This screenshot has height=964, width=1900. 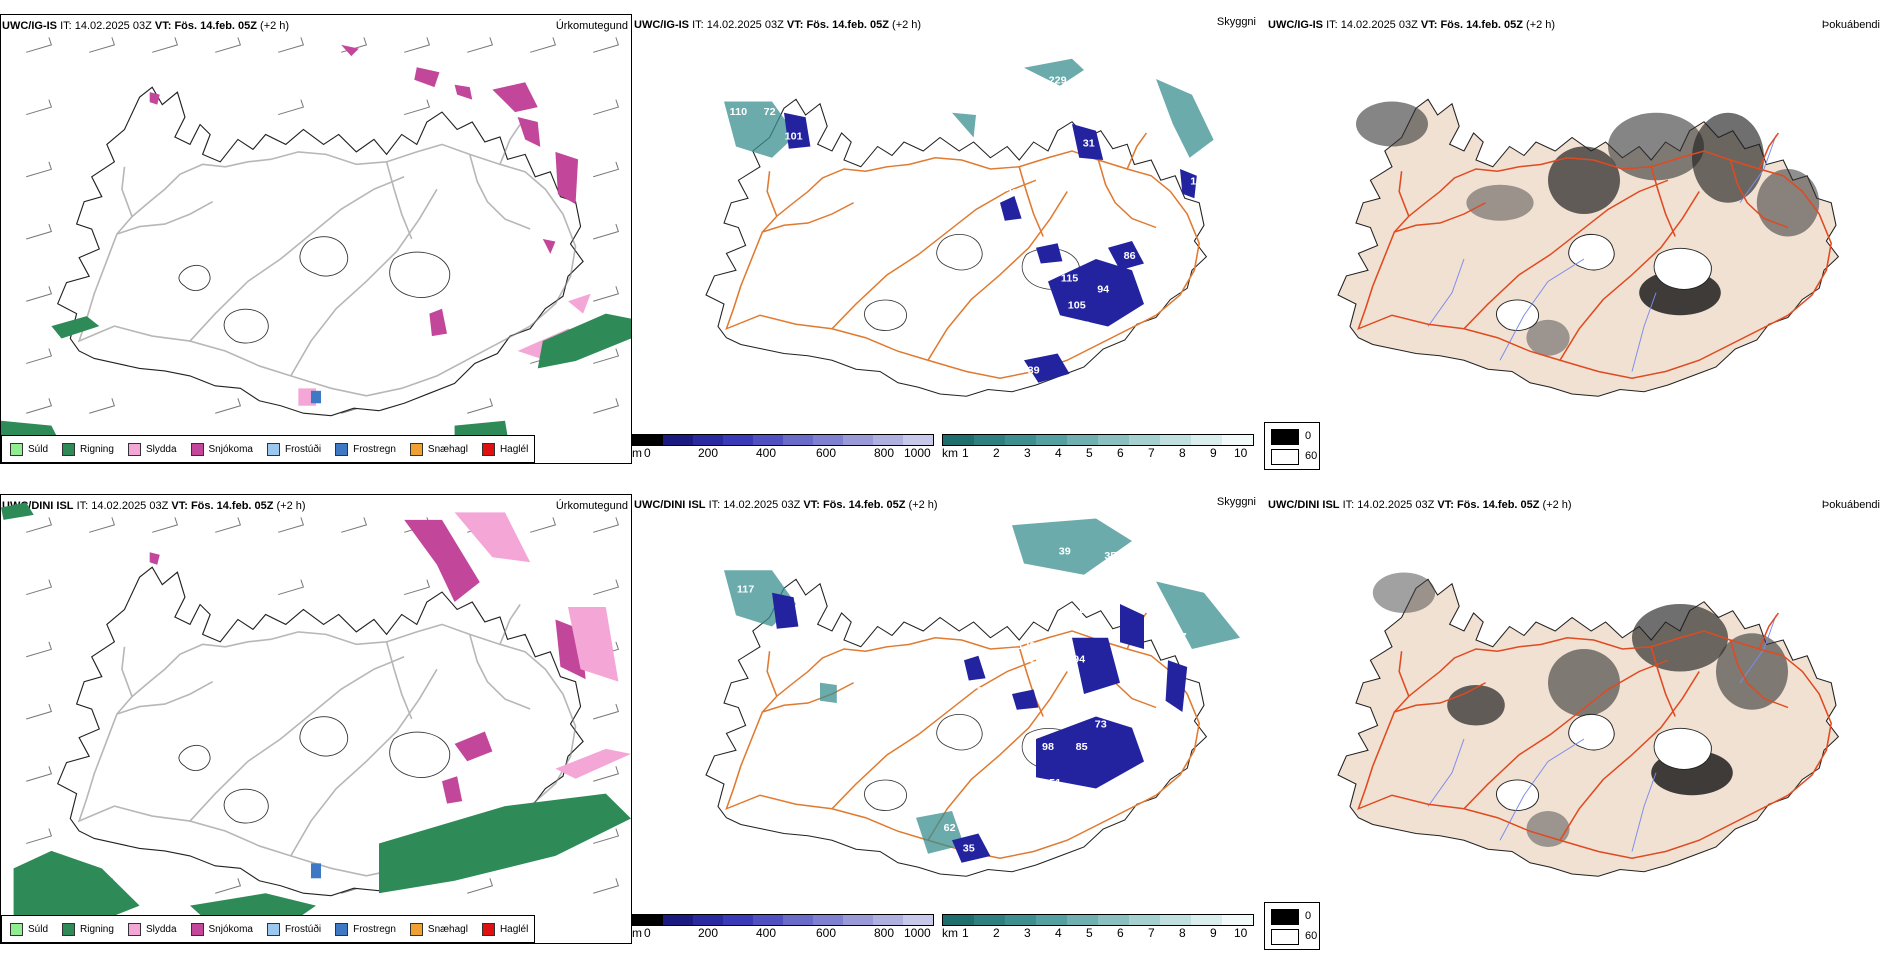 I want to click on visibility-tick: 10, so click(x=1241, y=453).